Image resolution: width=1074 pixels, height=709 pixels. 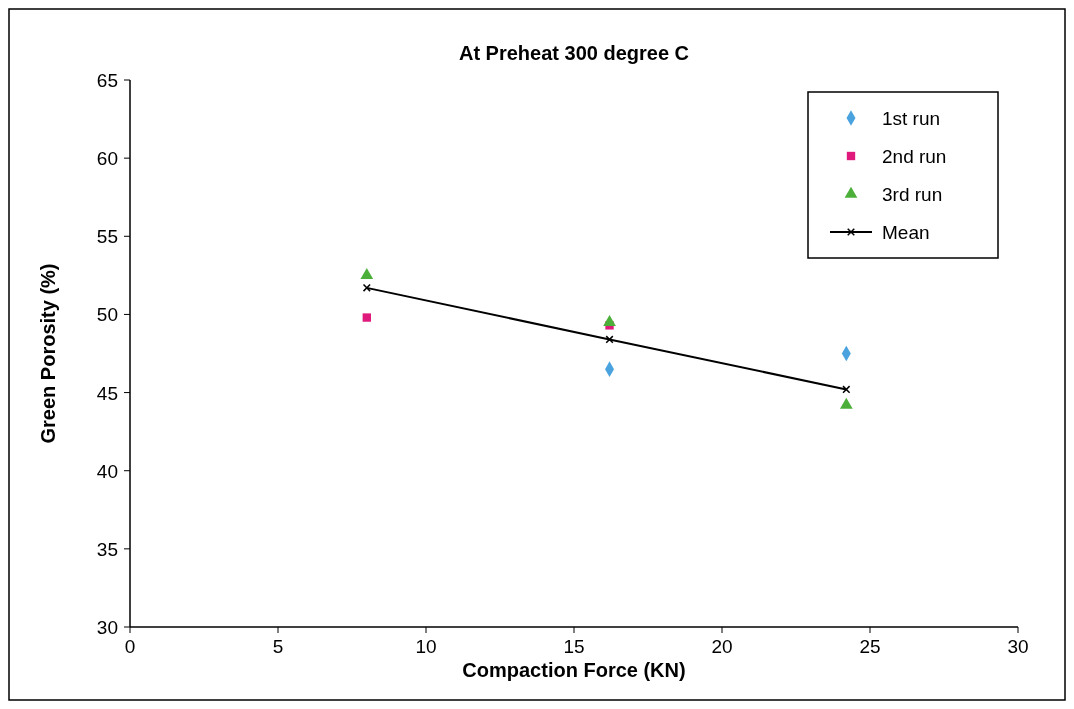 What do you see at coordinates (870, 646) in the screenshot?
I see `x-tick-label: 25` at bounding box center [870, 646].